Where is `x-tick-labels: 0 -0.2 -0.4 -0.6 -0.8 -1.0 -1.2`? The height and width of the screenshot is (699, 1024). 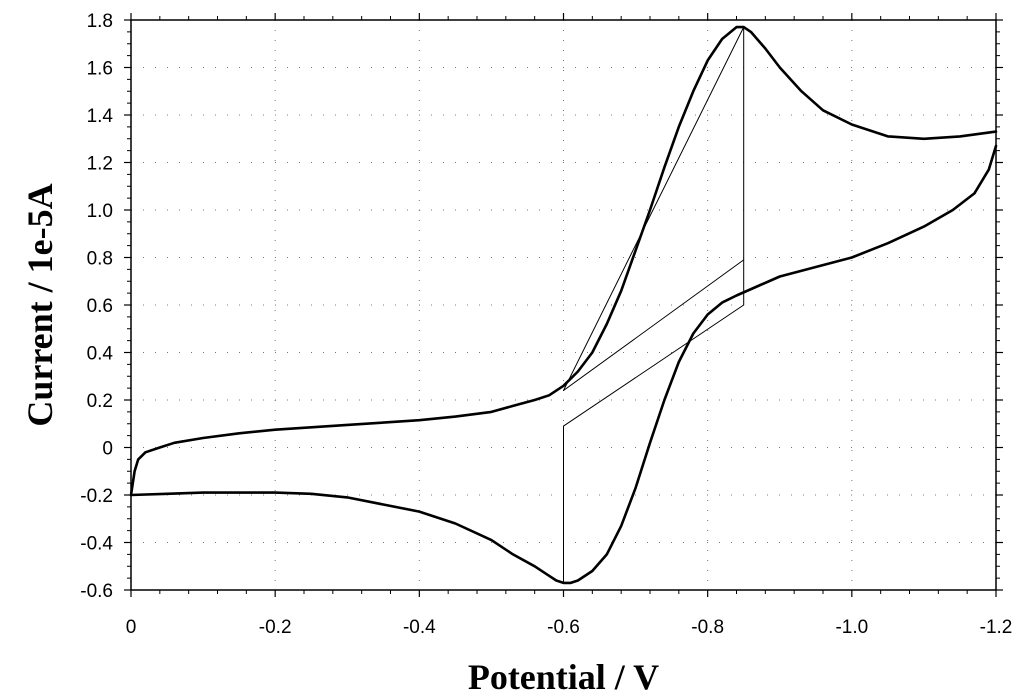 x-tick-labels: 0 -0.2 -0.4 -0.6 -0.8 -1.0 -1.2 is located at coordinates (569, 627).